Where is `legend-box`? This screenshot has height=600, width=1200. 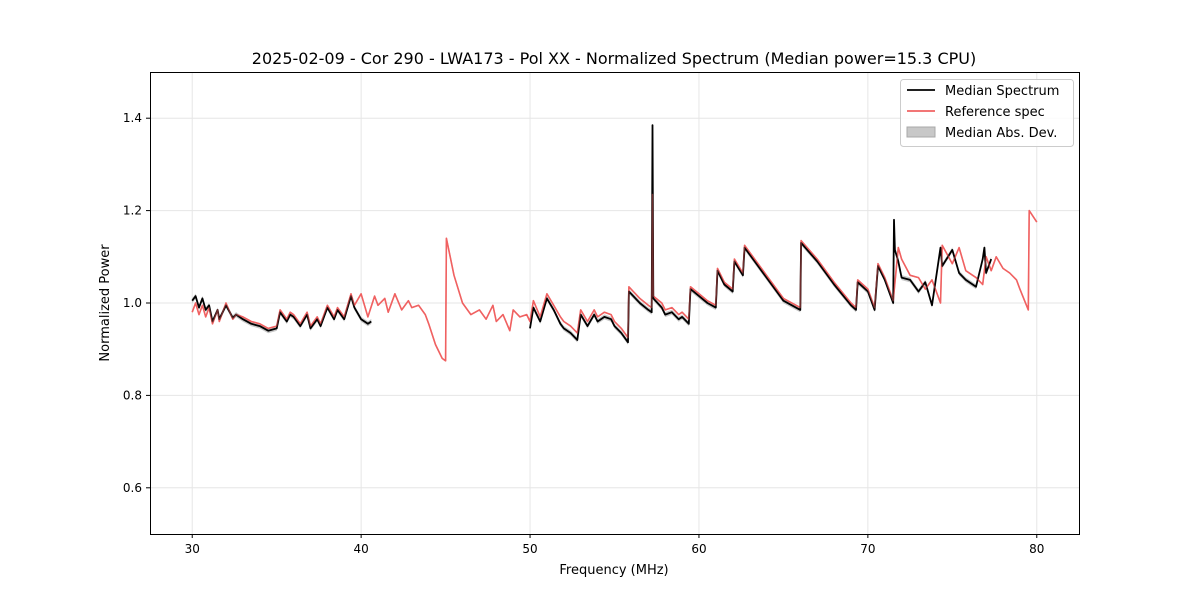 legend-box is located at coordinates (987, 113).